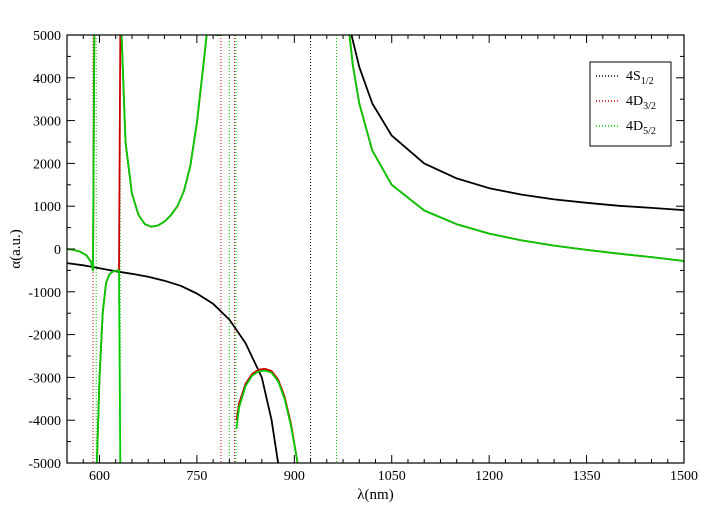 This screenshot has width=716, height=508. Describe the element at coordinates (47, 122) in the screenshot. I see `y-tick-label: 3000` at that location.